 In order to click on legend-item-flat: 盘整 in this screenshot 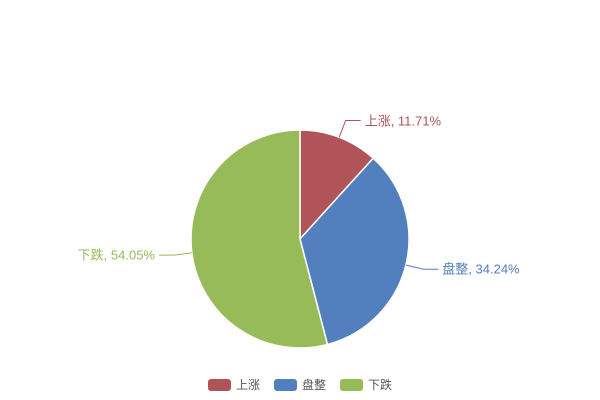, I will do `click(299, 385)`.